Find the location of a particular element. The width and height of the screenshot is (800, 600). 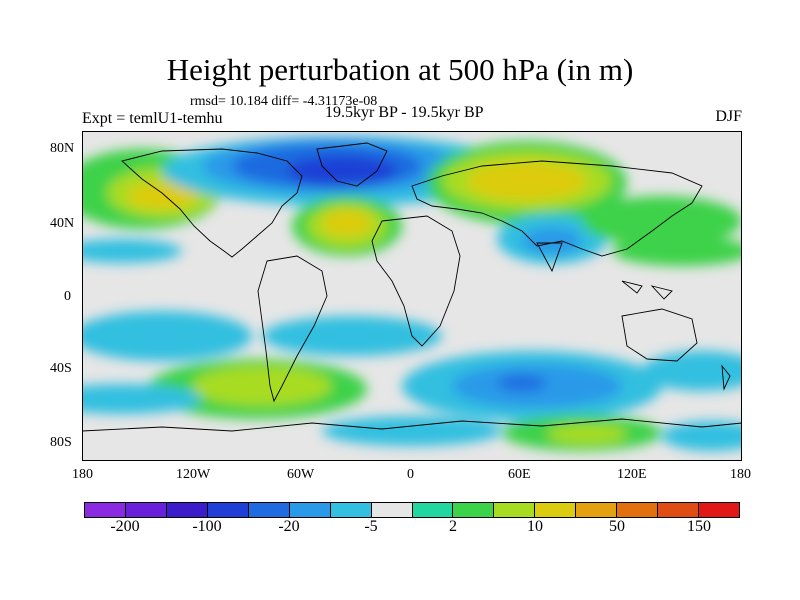

colorbar-label--100: -100 is located at coordinates (207, 526).